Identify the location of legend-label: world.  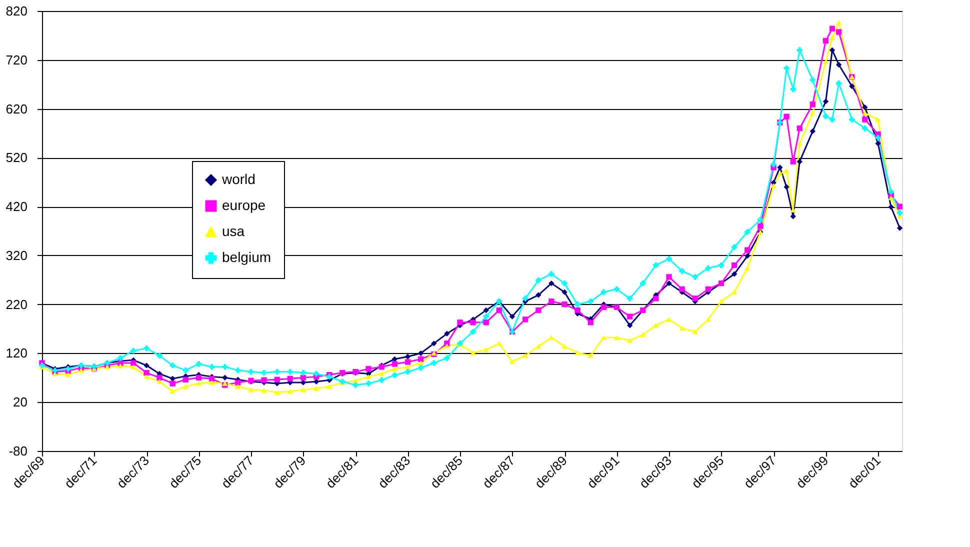
(238, 179).